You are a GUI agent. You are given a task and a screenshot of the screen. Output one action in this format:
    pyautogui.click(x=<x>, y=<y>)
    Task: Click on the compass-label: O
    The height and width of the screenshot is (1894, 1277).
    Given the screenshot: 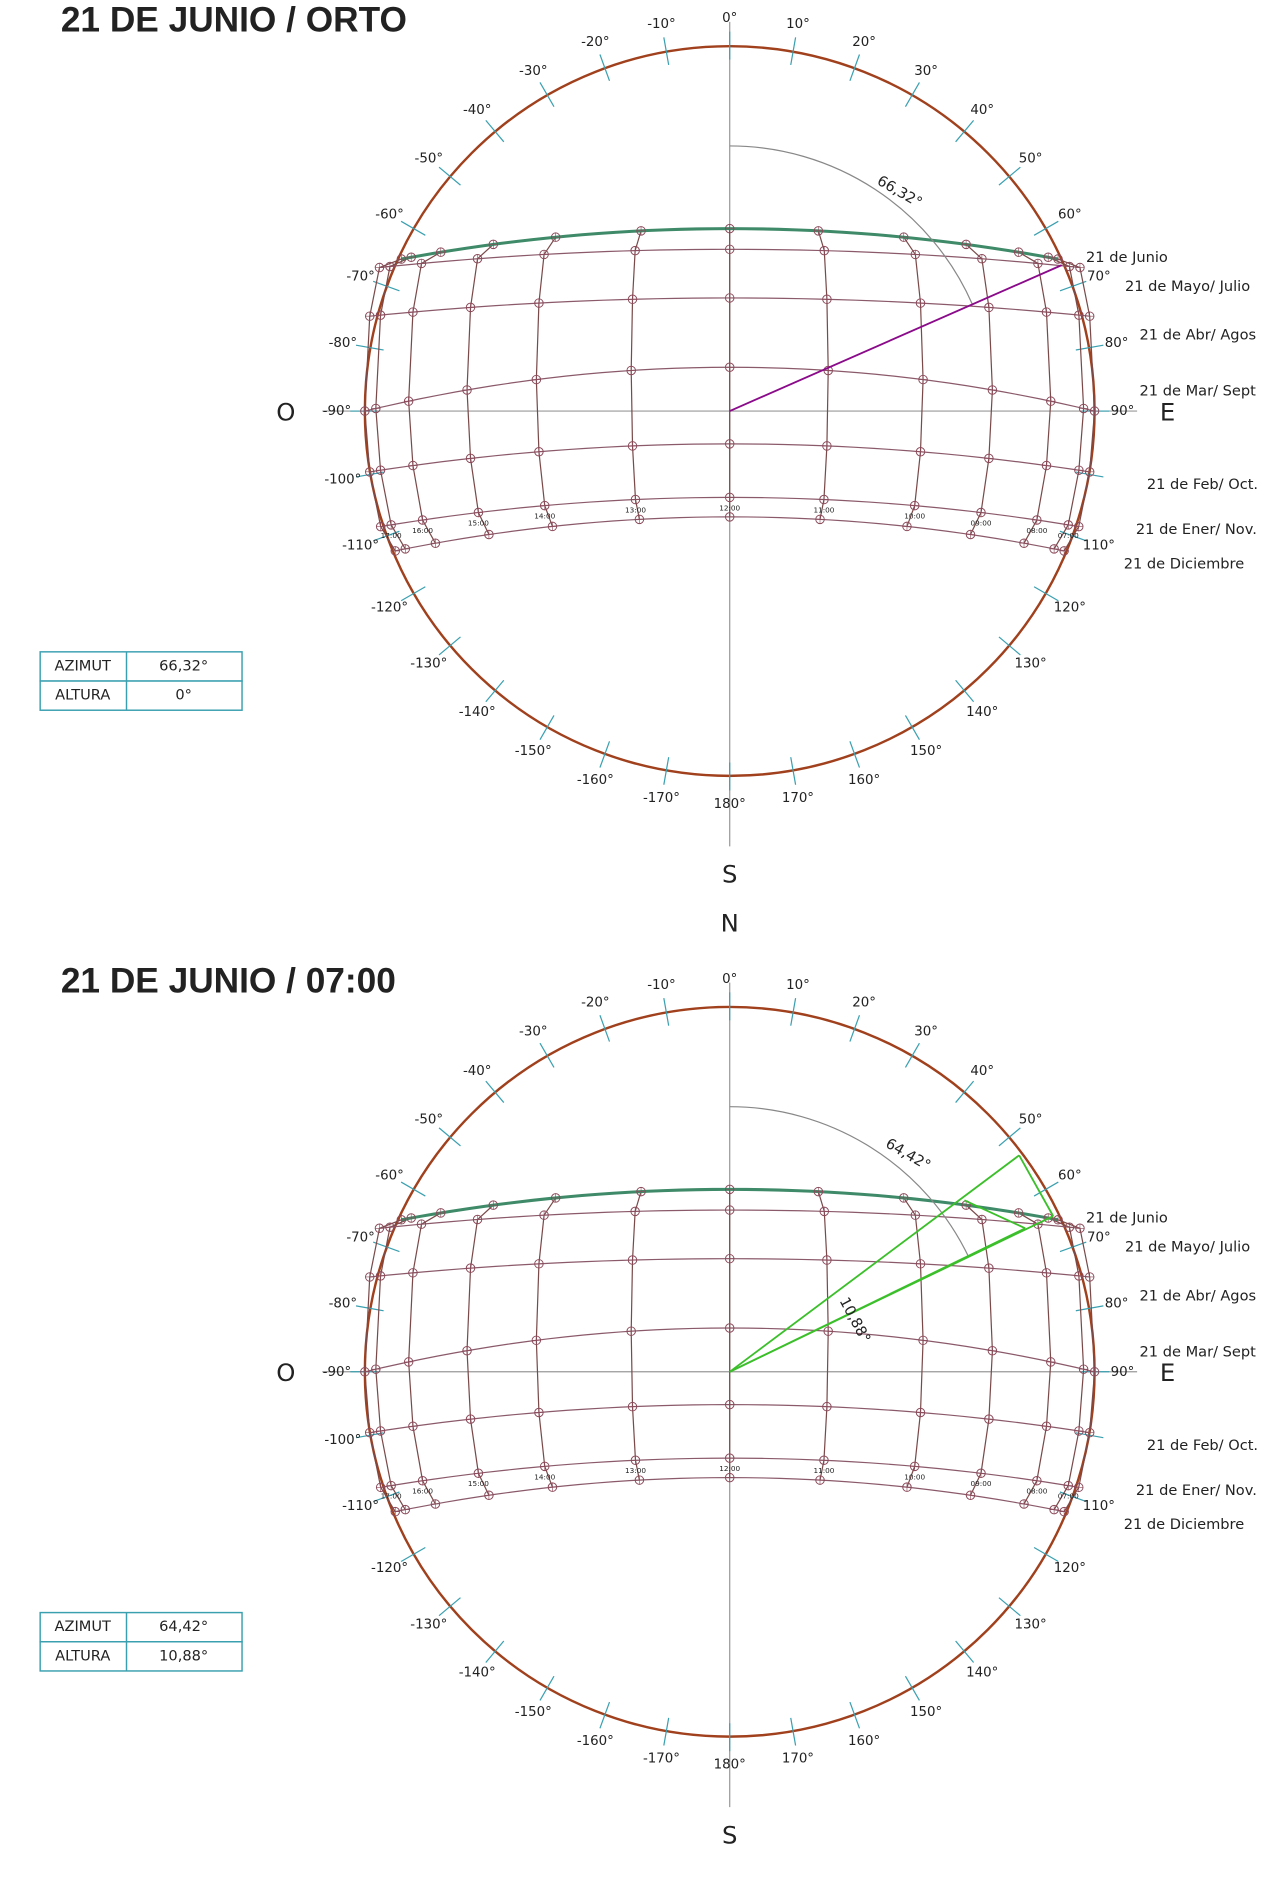 What is the action you would take?
    pyautogui.click(x=285, y=1372)
    